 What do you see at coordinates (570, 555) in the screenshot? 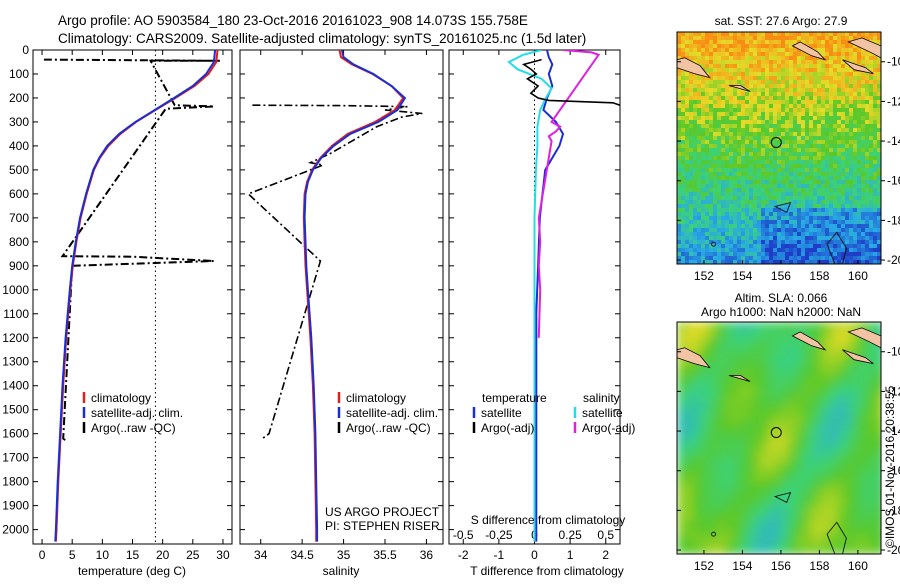
I see `x-tick-label: 1` at bounding box center [570, 555].